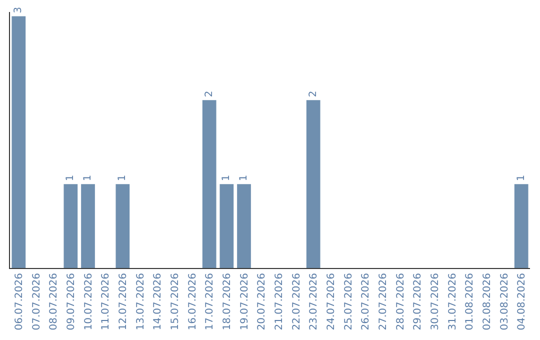 The width and height of the screenshot is (540, 340). Describe the element at coordinates (158, 301) in the screenshot. I see `x-tick-label: 14.07.2026` at that location.